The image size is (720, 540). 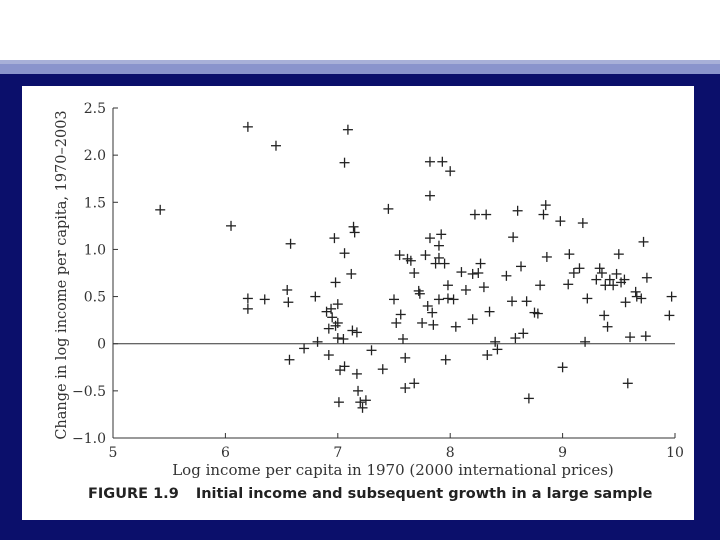 What do you see at coordinates (101, 345) in the screenshot?
I see `y-tick-label: 0` at bounding box center [101, 345].